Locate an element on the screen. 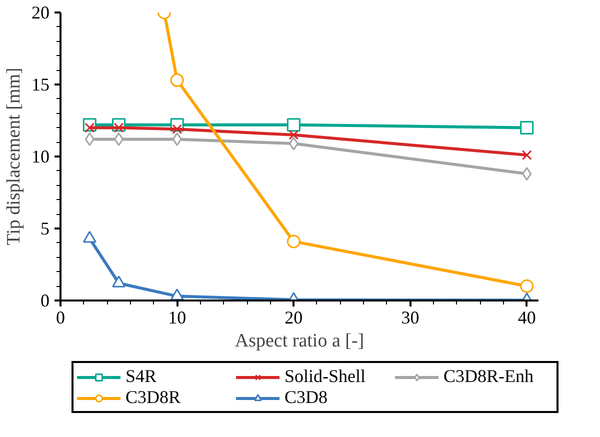 Image resolution: width=600 pixels, height=437 pixels. y-tick-label: 0 is located at coordinates (45, 300).